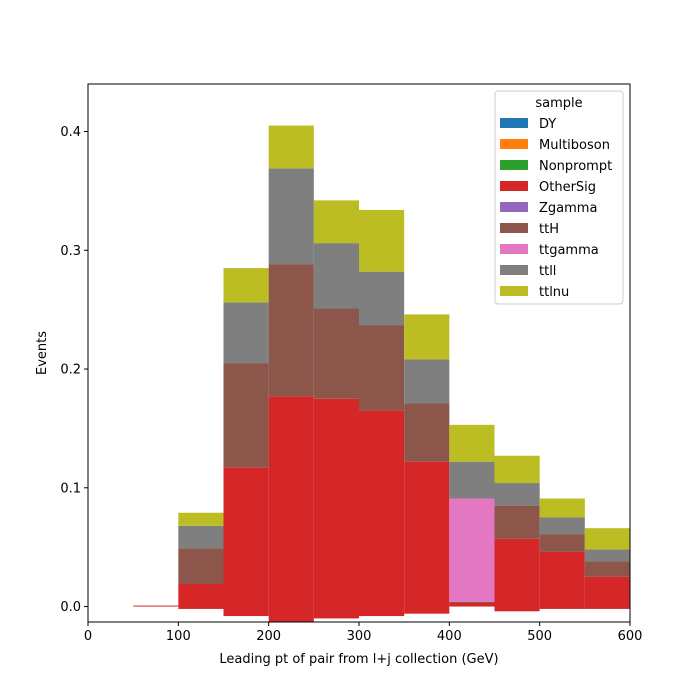 The width and height of the screenshot is (700, 700). Describe the element at coordinates (547, 124) in the screenshot. I see `legend-label-dy: DY` at that location.